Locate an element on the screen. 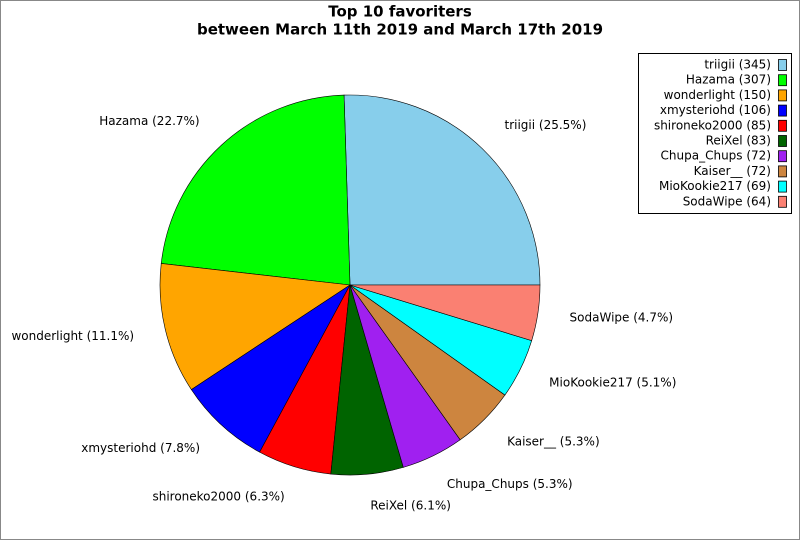 The width and height of the screenshot is (800, 540). slice-label: SodaWipe (4.7%) is located at coordinates (622, 317).